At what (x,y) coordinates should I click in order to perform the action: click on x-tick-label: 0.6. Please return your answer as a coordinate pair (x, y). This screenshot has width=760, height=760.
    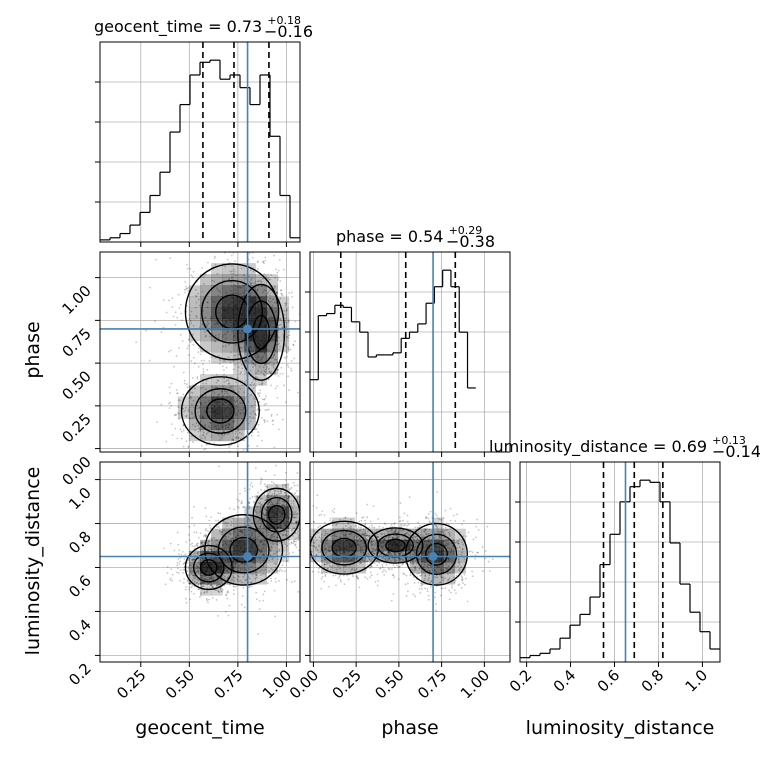
    Looking at the image, I should click on (609, 681).